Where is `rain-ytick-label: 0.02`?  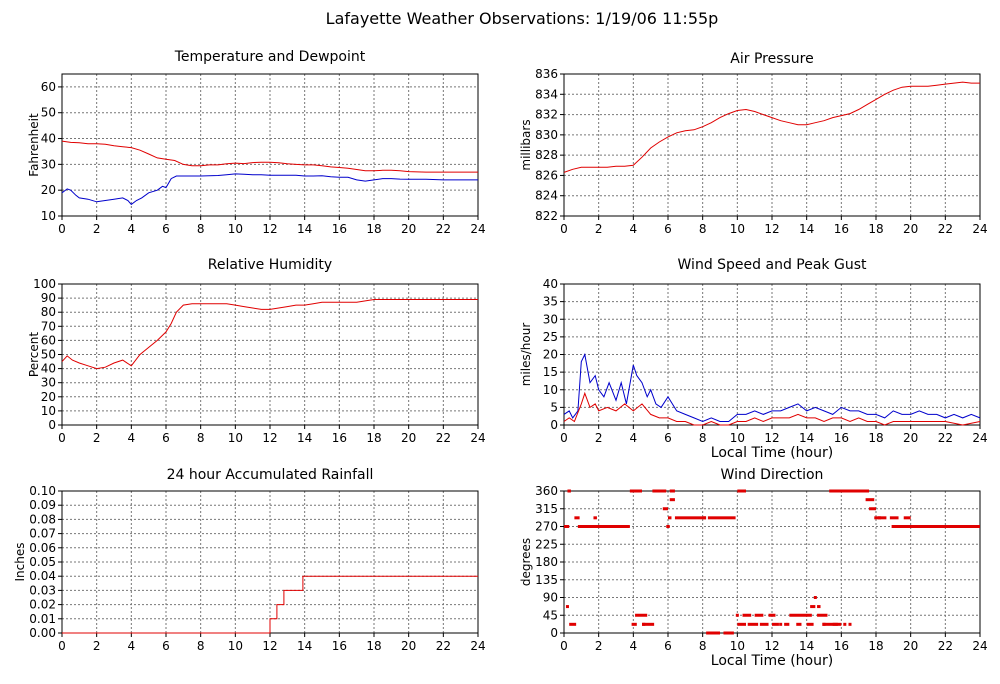 rain-ytick-label: 0.02 is located at coordinates (42, 605).